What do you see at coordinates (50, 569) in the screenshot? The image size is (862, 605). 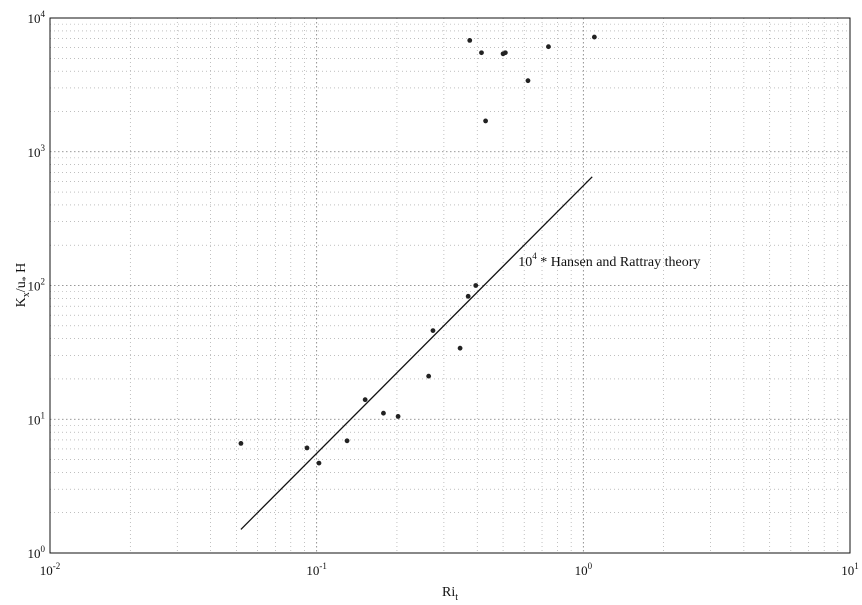 I see `x-tick-label: 10⁻²` at bounding box center [50, 569].